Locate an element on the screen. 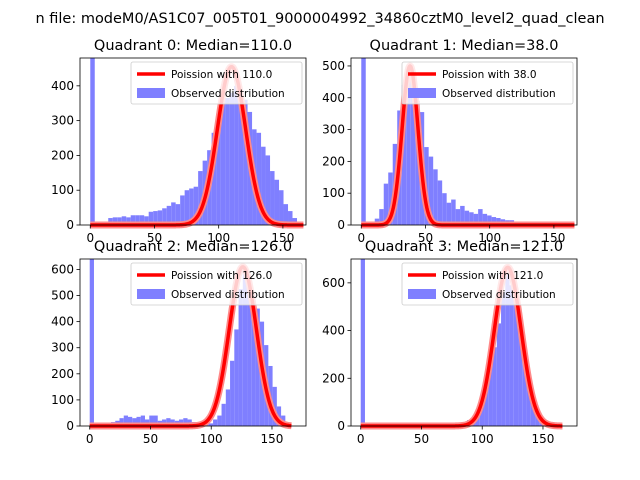 The width and height of the screenshot is (640, 480). y-tick-label: 300 is located at coordinates (62, 121).